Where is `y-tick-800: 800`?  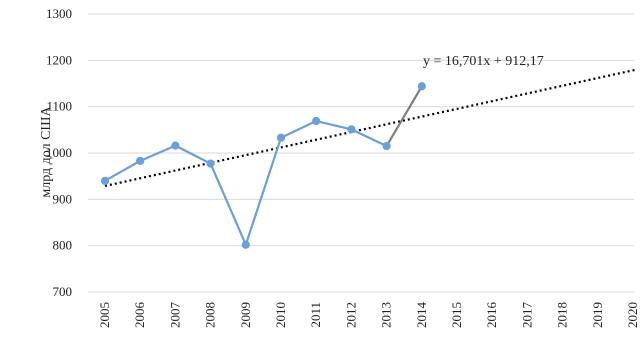
y-tick-800: 800 is located at coordinates (63, 245).